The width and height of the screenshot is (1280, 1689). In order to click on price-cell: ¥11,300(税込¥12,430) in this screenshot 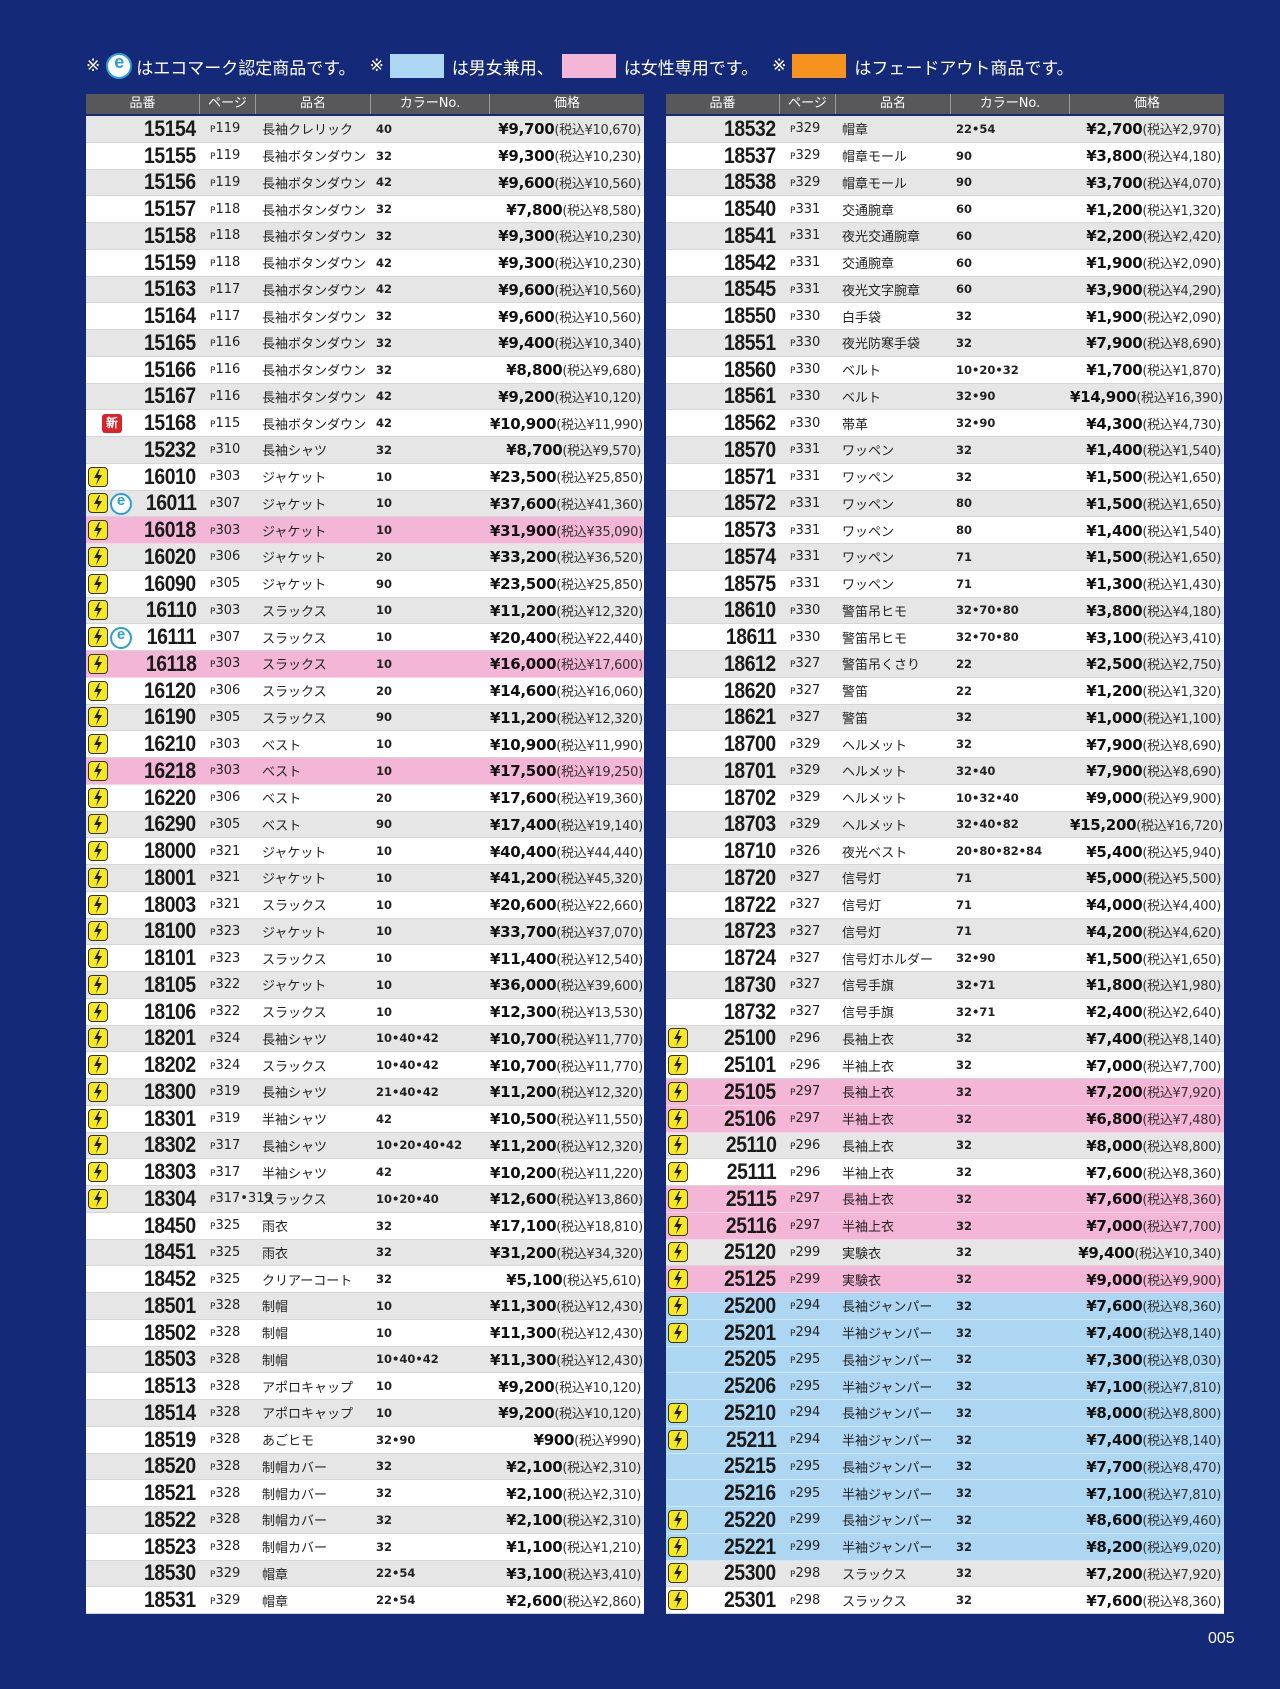, I will do `click(567, 1332)`.